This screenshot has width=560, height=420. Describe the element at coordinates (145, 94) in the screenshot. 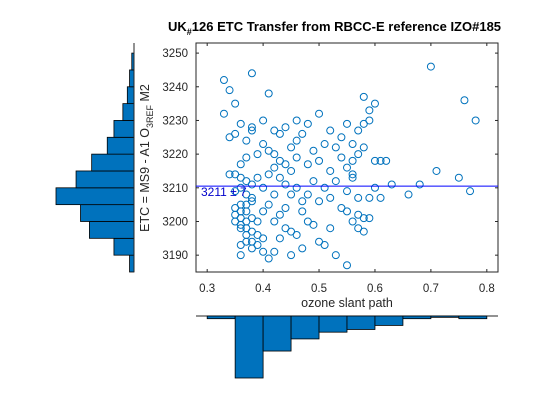

I see `ylabel-rest: M2` at that location.